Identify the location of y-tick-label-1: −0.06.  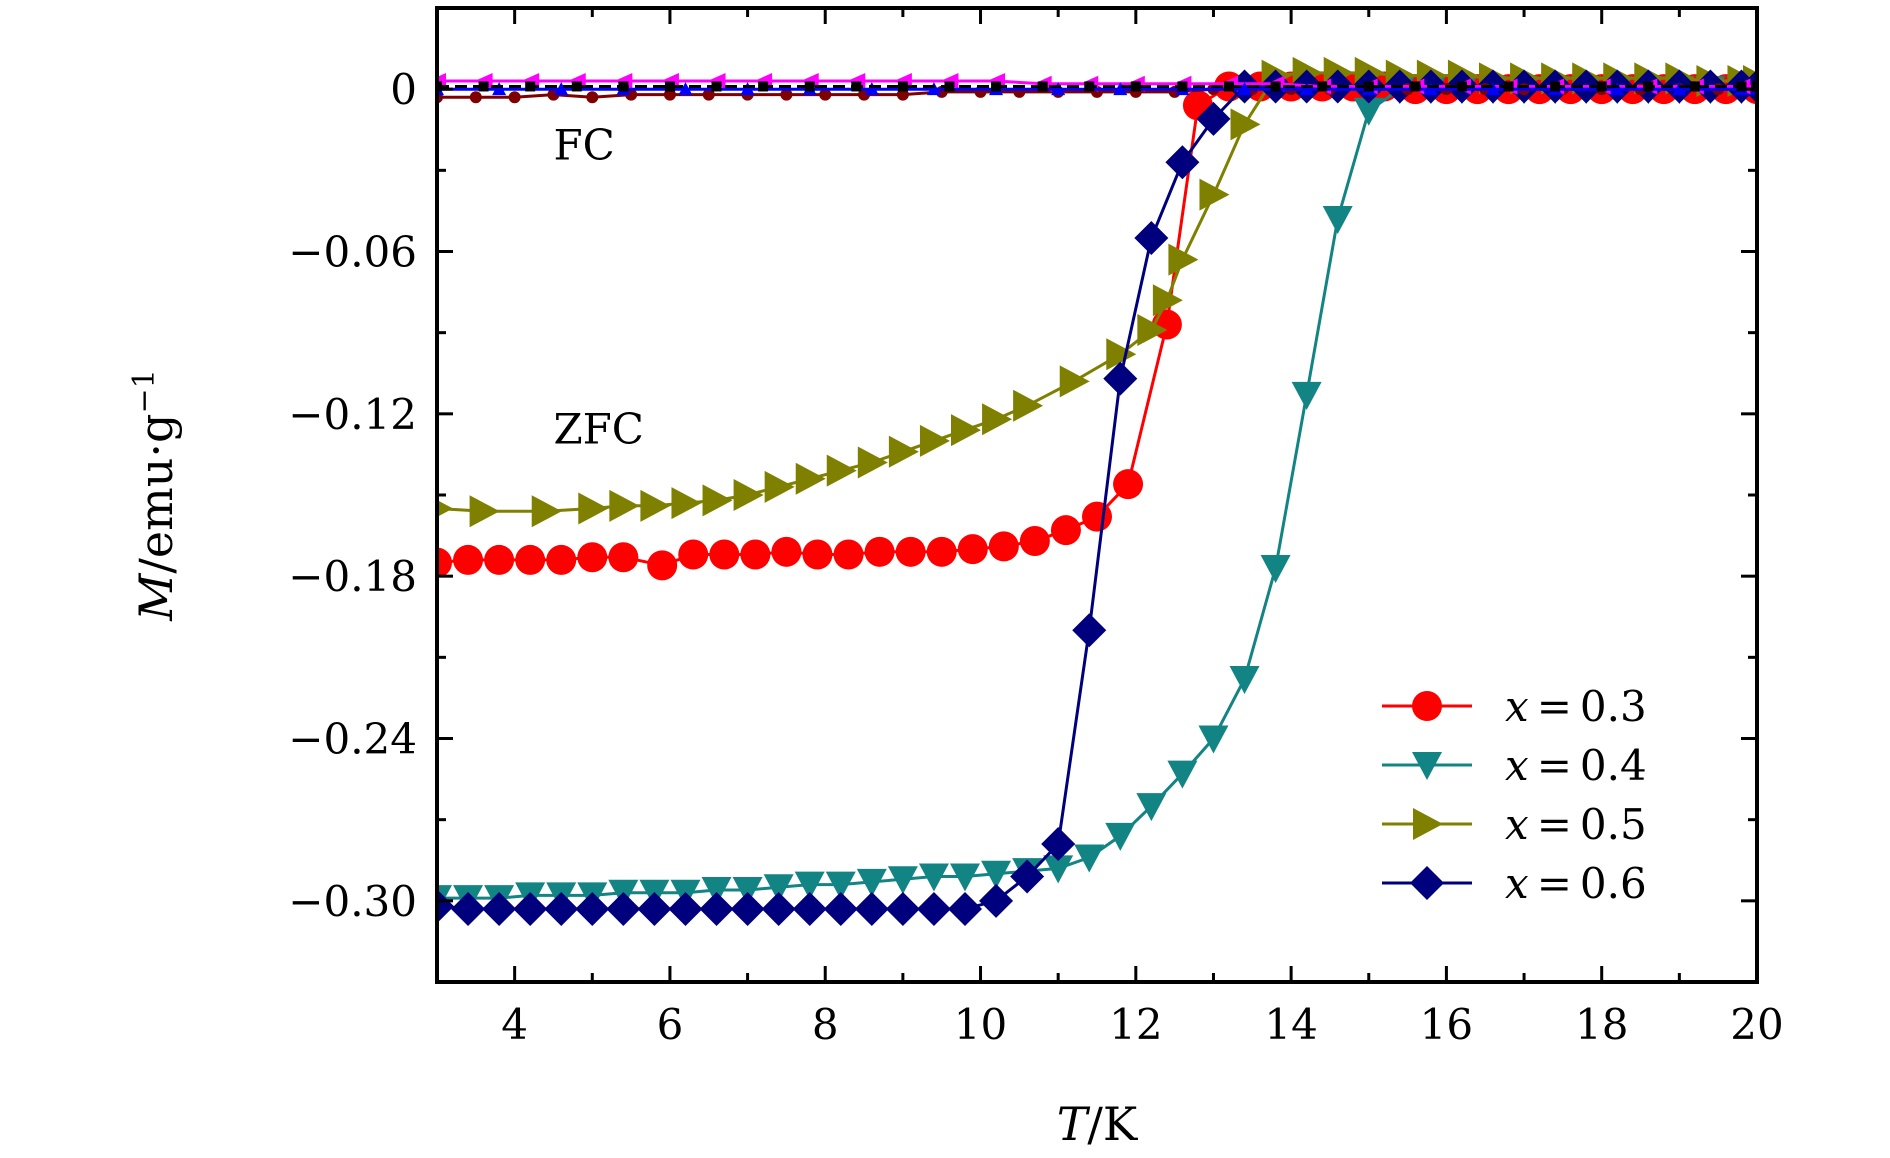
(352, 252).